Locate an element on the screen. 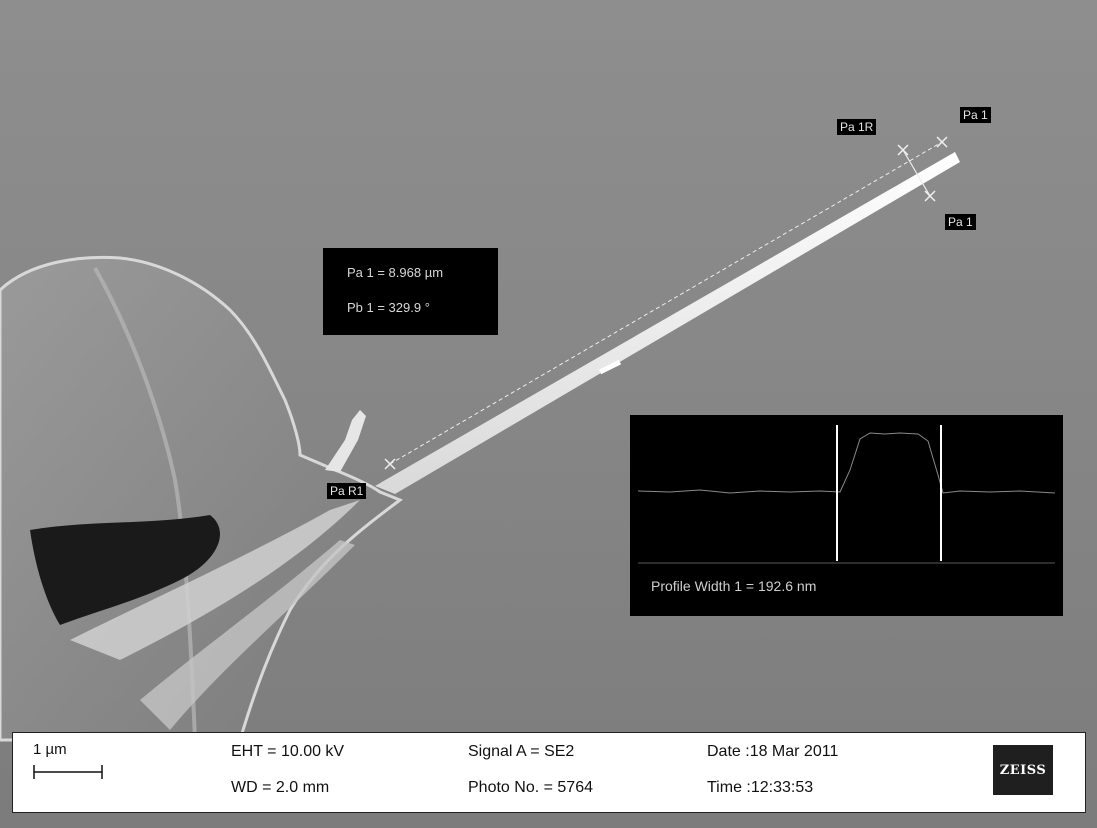 This screenshot has width=1097, height=828. date-value: Date :18 Mar 2011 is located at coordinates (773, 751).